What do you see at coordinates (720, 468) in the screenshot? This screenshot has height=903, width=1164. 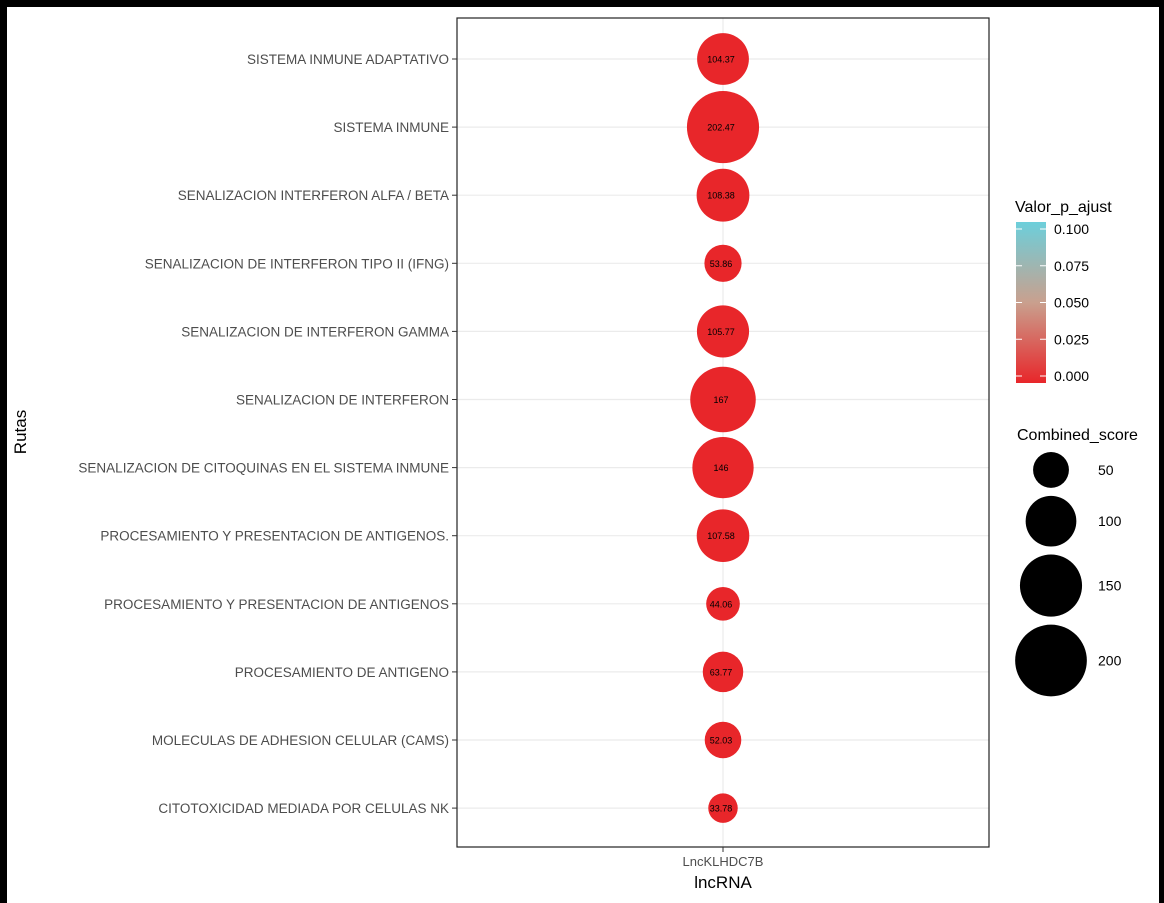 I see `data-label: 146` at bounding box center [720, 468].